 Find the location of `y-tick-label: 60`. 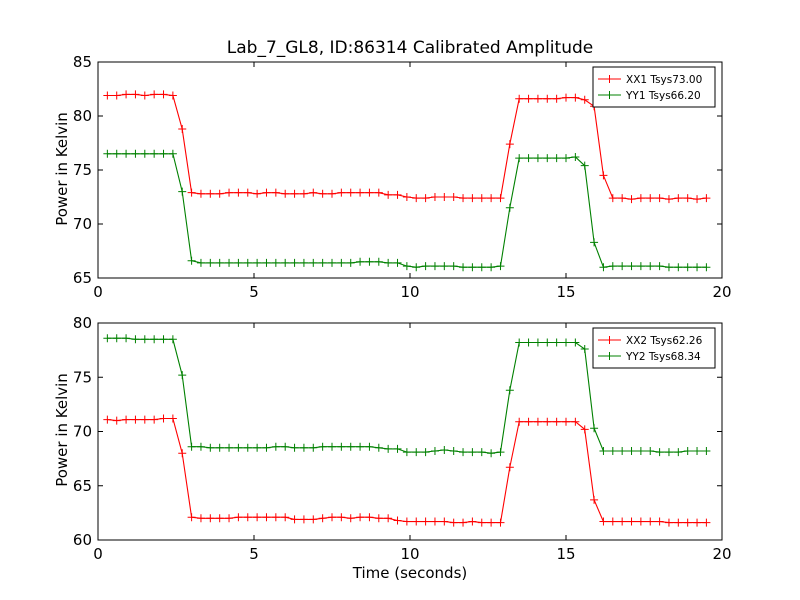

y-tick-label: 60 is located at coordinates (82, 540).